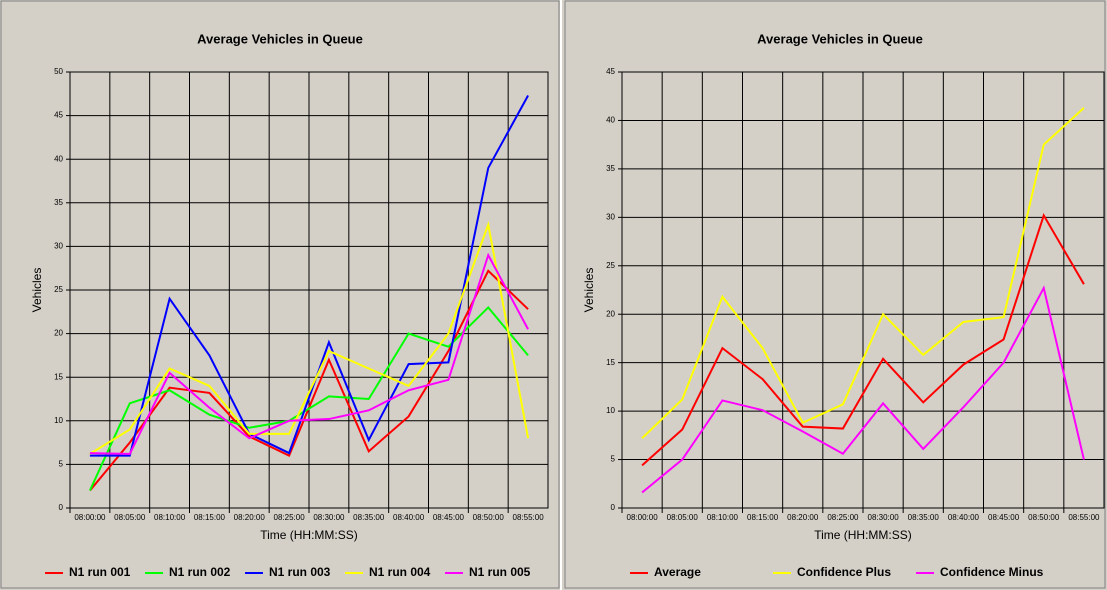 This screenshot has width=1107, height=590. I want to click on legend-label: Confidence Minus, so click(992, 572).